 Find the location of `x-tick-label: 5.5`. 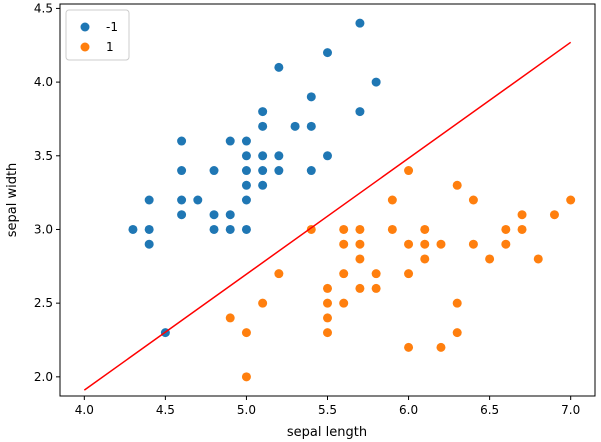

x-tick-label: 5.5 is located at coordinates (327, 410).